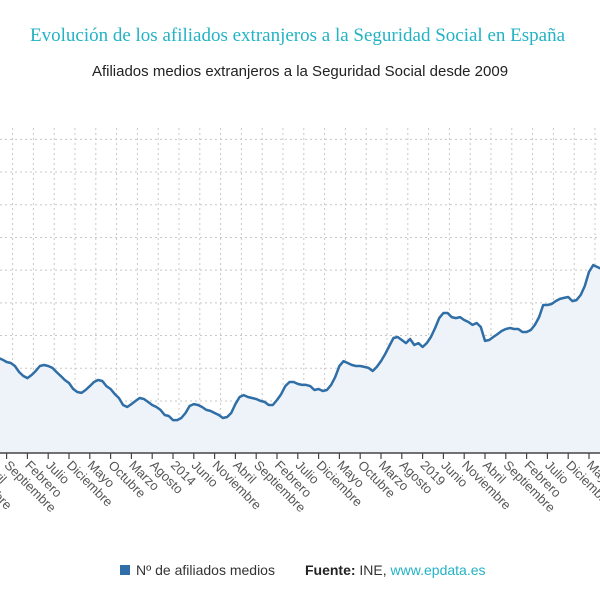 The height and width of the screenshot is (600, 600). I want to click on x-tick-label: Abril, so click(5, 472).